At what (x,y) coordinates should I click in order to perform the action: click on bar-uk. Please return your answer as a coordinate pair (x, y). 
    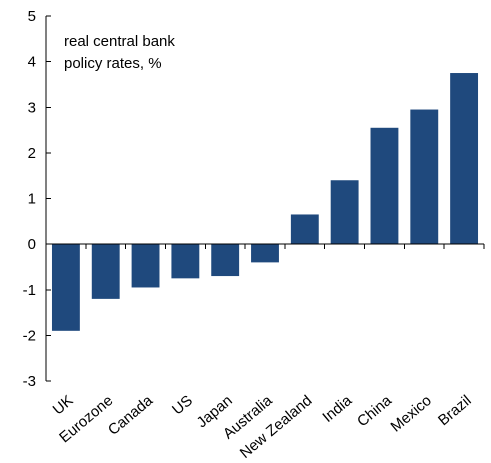
    Looking at the image, I should click on (65, 287).